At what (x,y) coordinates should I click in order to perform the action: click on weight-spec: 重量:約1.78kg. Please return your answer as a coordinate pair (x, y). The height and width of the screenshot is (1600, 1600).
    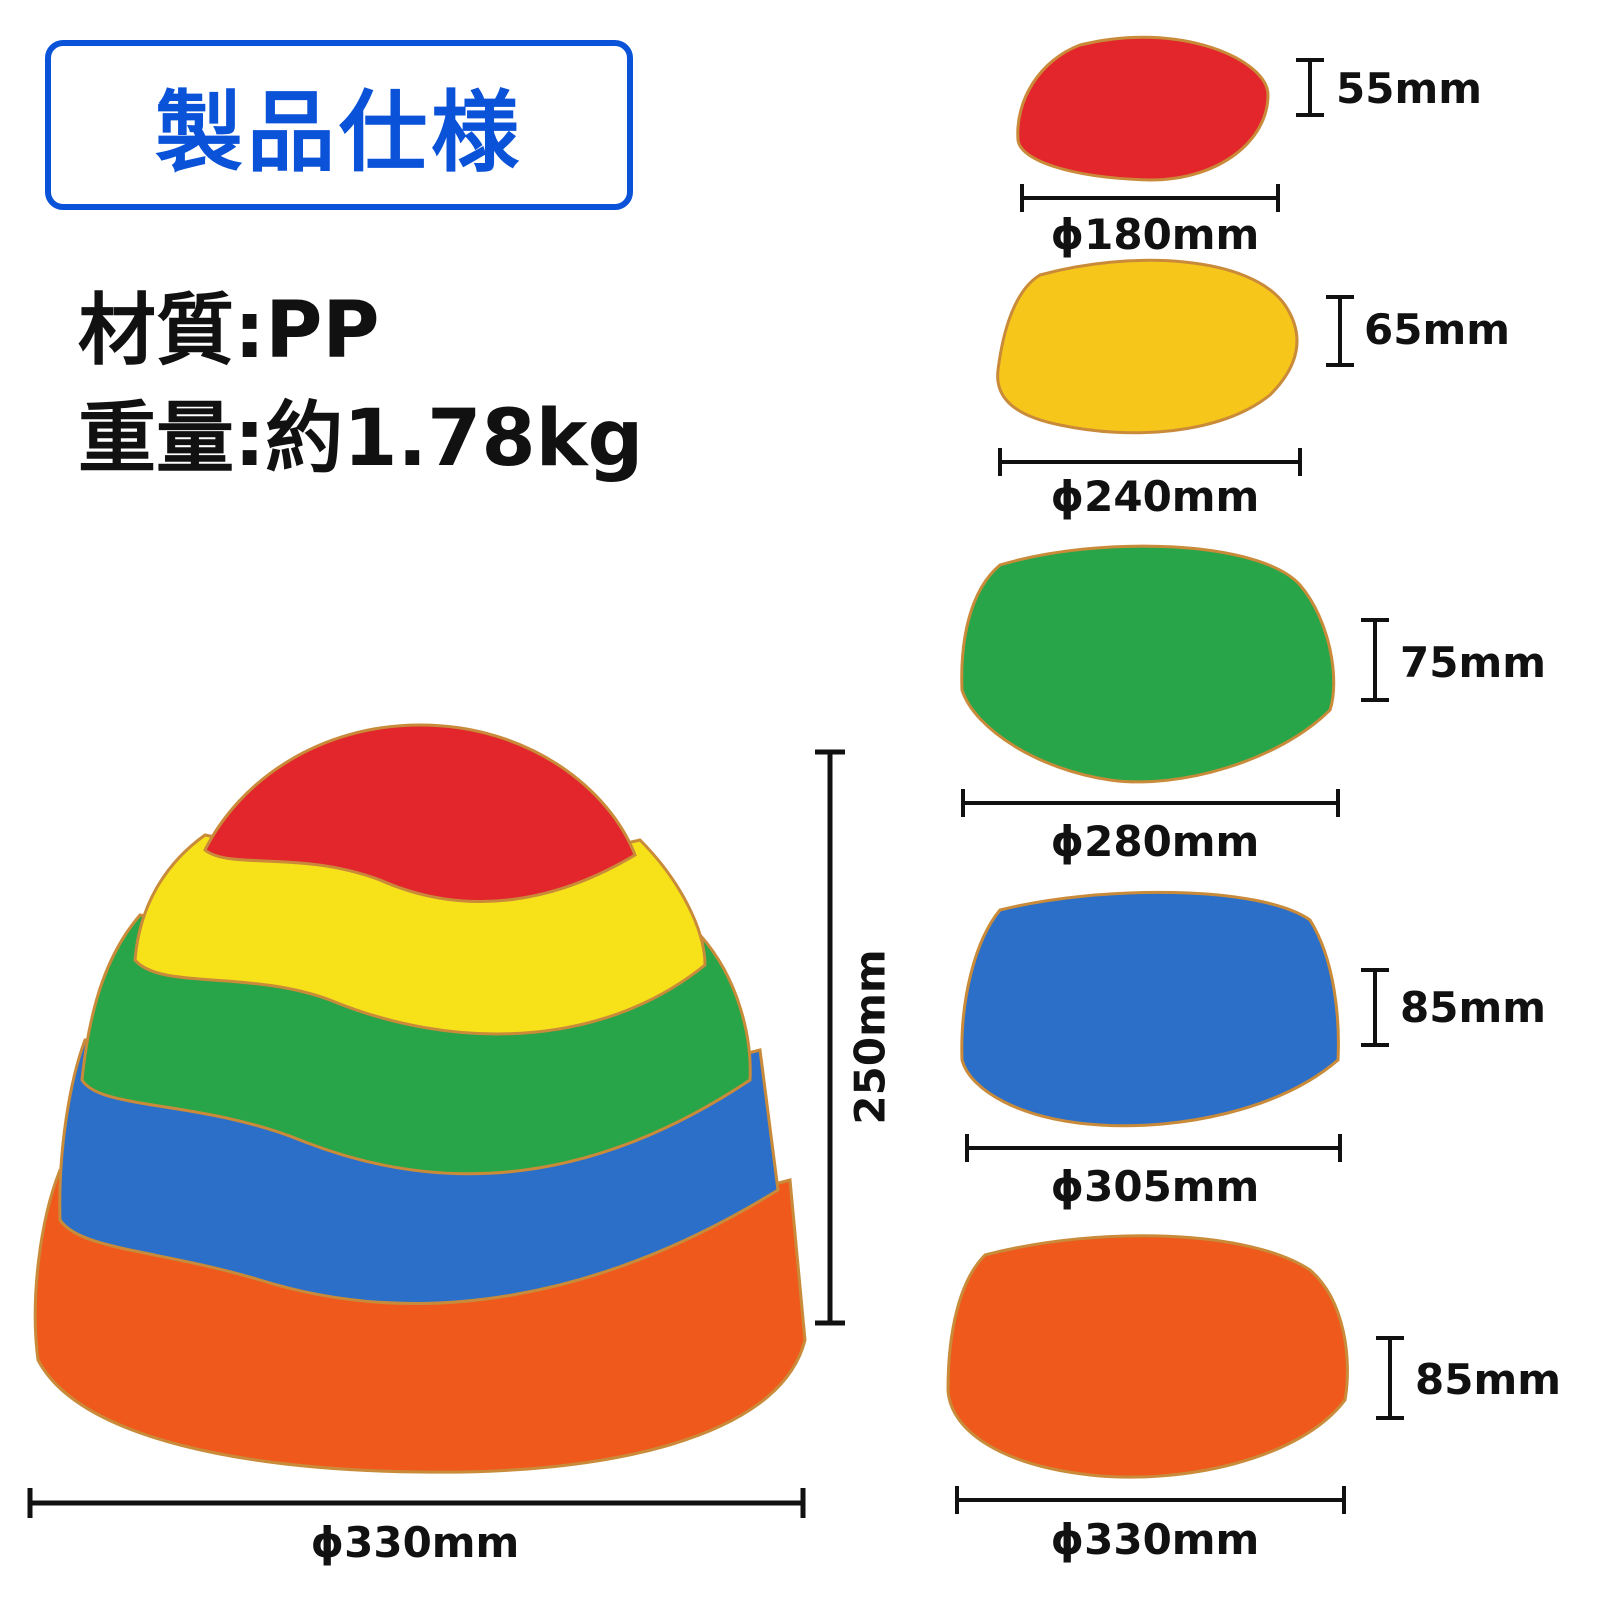
    Looking at the image, I should click on (361, 439).